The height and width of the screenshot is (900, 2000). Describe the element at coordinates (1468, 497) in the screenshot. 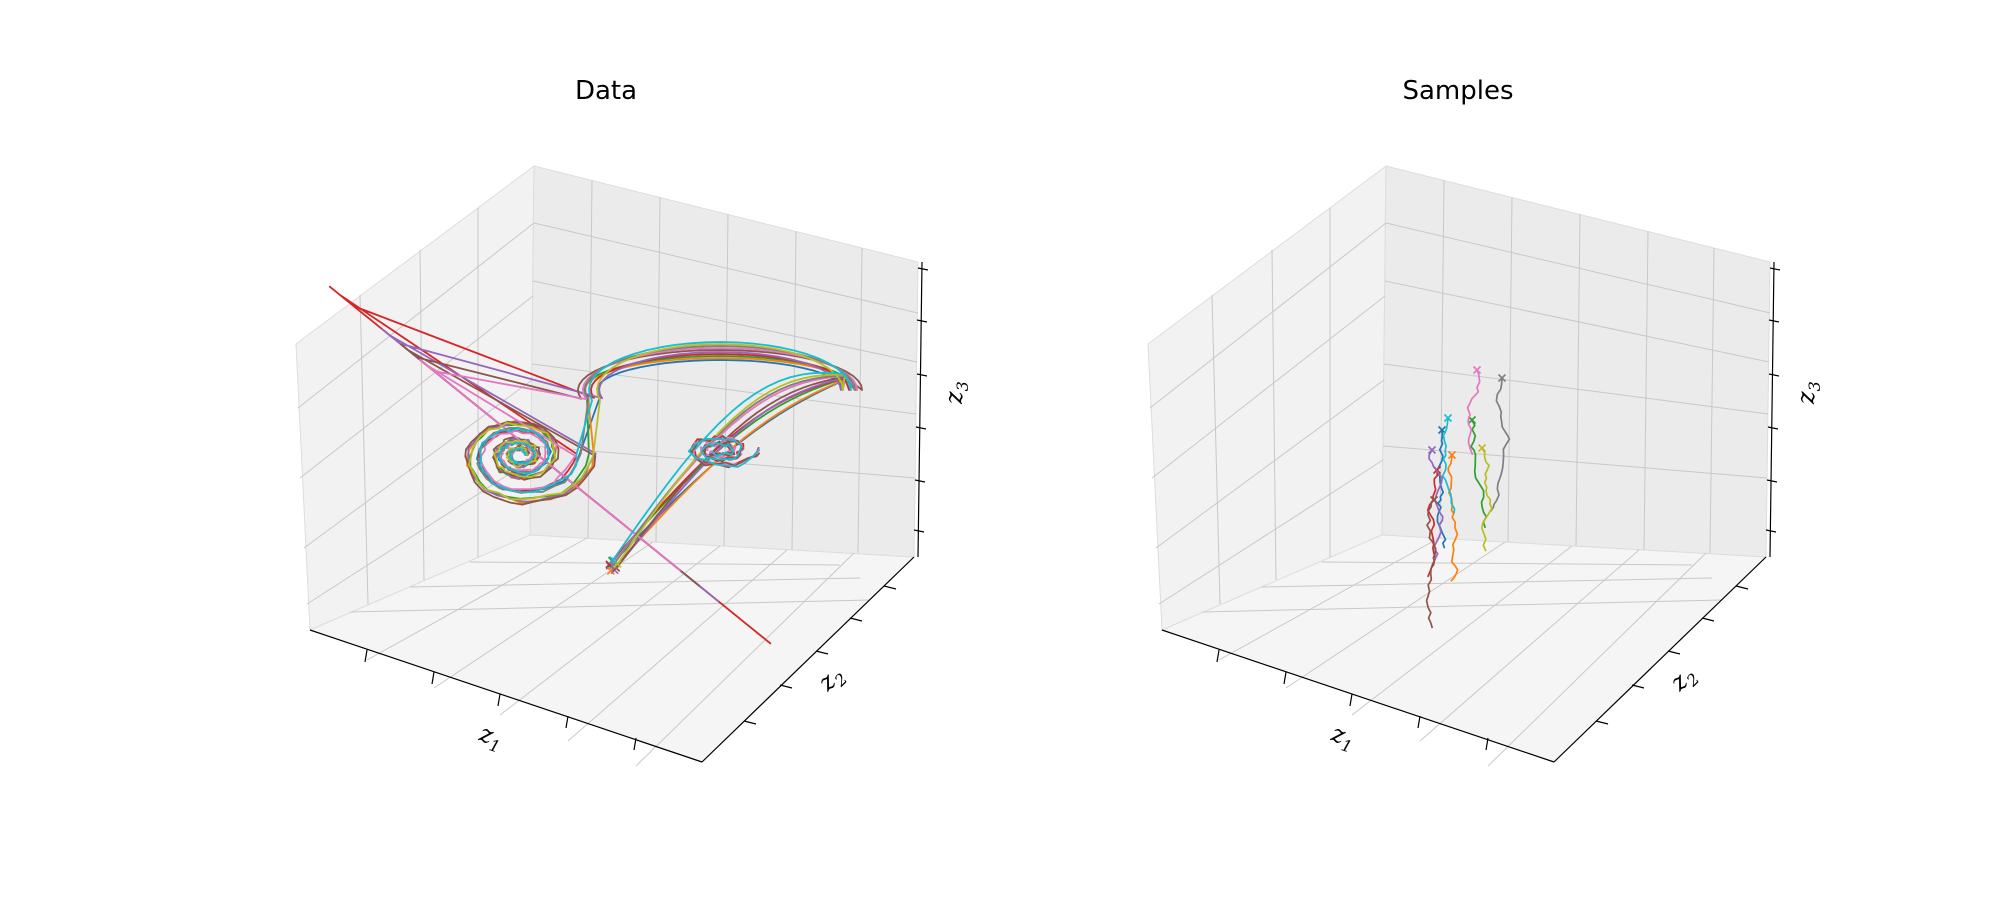

I see `sample-trajectories` at that location.